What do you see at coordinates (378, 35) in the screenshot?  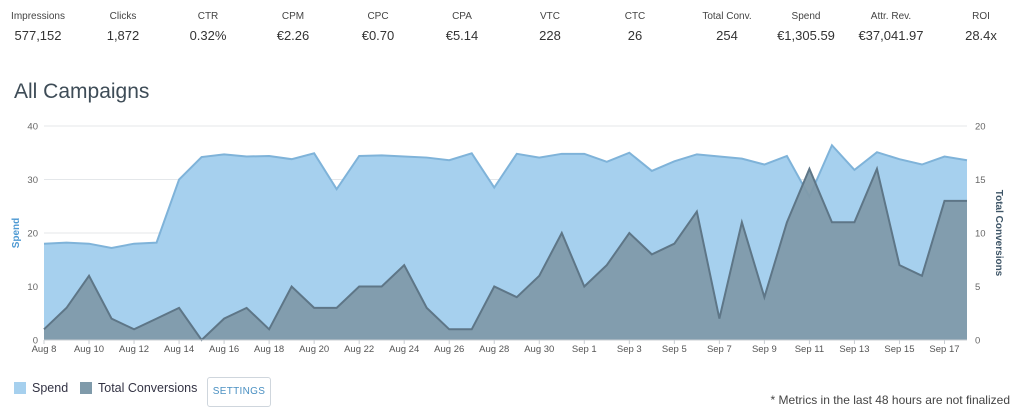 I see `metric-value: €0.70` at bounding box center [378, 35].